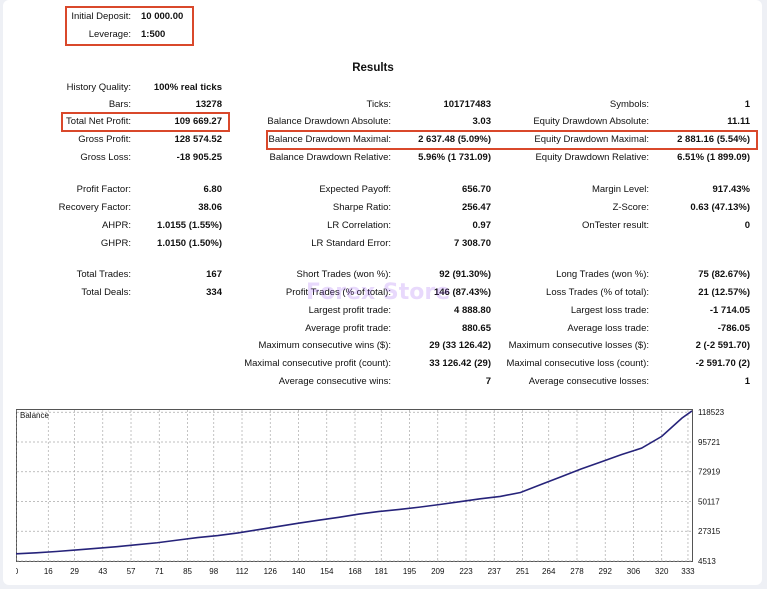 This screenshot has width=767, height=589. I want to click on col2-value: 146 (87.43%), so click(462, 292).